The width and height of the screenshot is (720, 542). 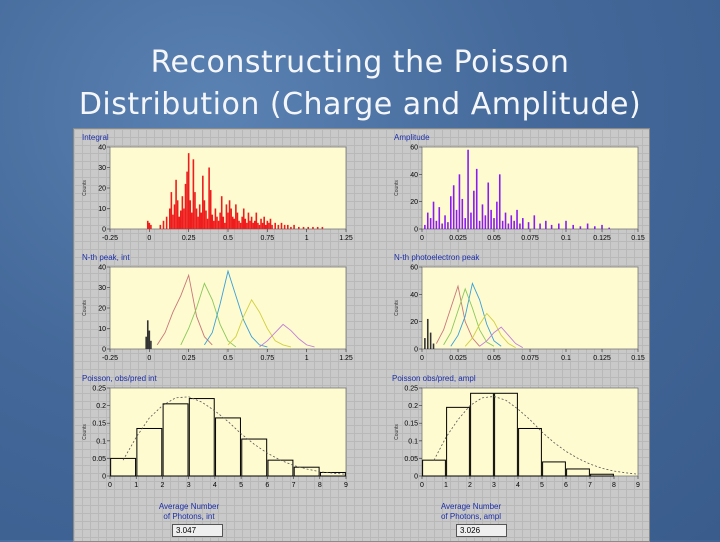 I want to click on x-tick-label: 0.05, so click(x=494, y=358).